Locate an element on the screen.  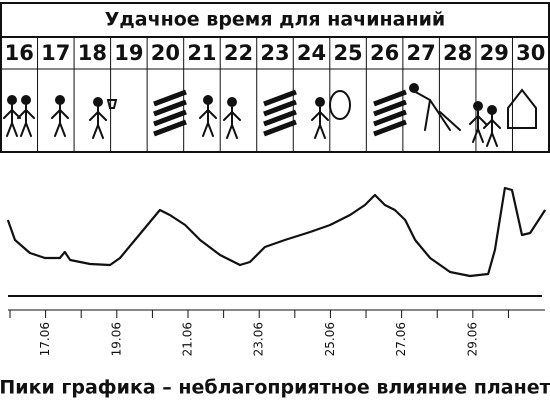
day-number: 25 is located at coordinates (347, 53).